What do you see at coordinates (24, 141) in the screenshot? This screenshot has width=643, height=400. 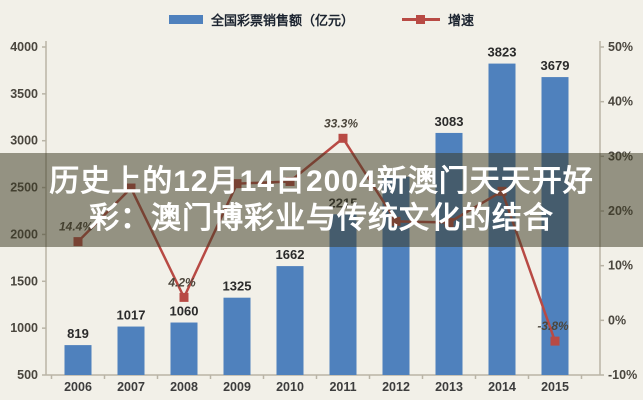 I see `left-axis-tick-label: 3000` at bounding box center [24, 141].